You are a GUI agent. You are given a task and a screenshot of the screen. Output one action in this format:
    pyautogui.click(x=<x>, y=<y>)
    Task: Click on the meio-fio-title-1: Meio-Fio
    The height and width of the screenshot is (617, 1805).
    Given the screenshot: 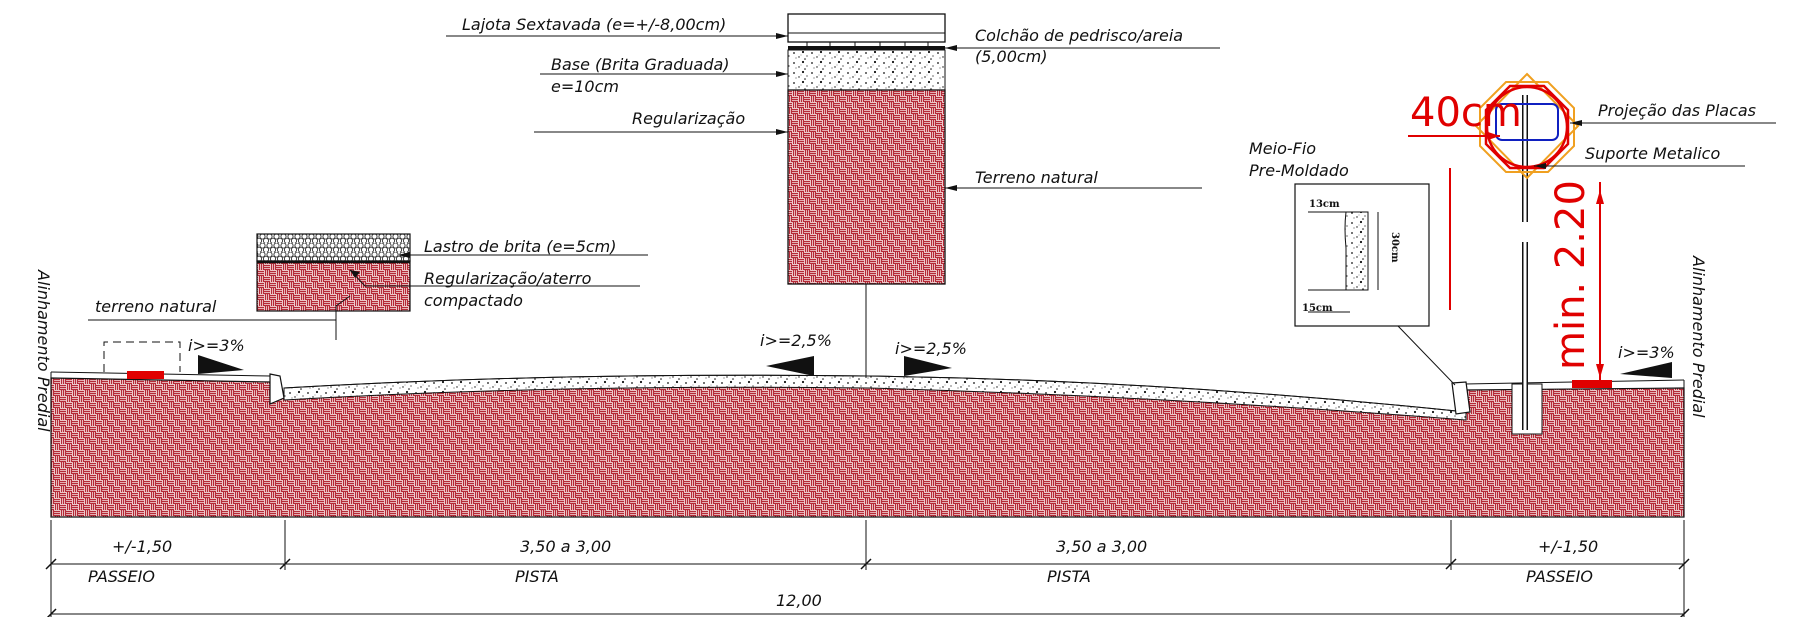 What is the action you would take?
    pyautogui.click(x=1282, y=148)
    